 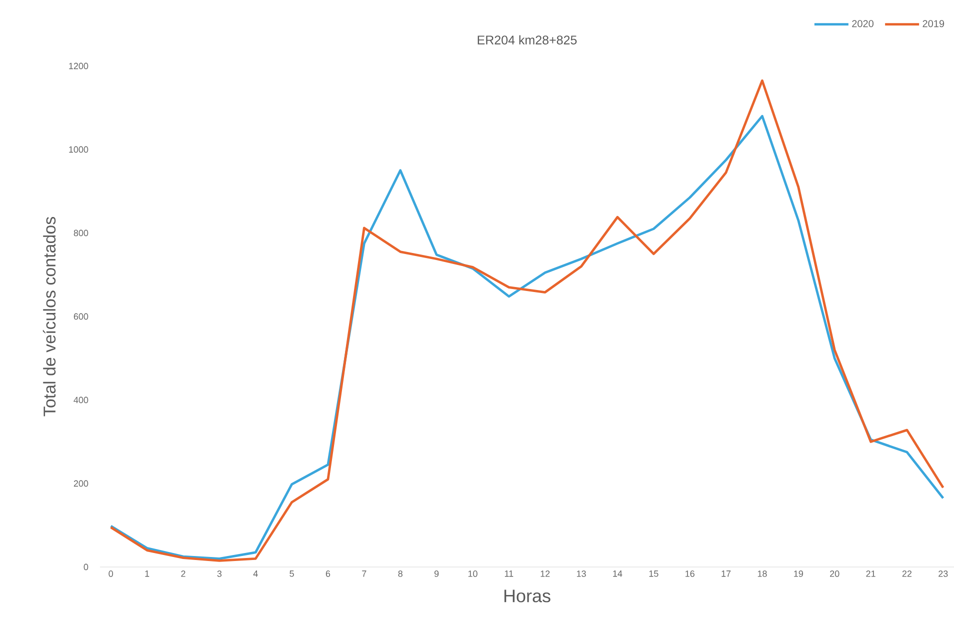 I want to click on y-tick-label: 200, so click(x=81, y=483).